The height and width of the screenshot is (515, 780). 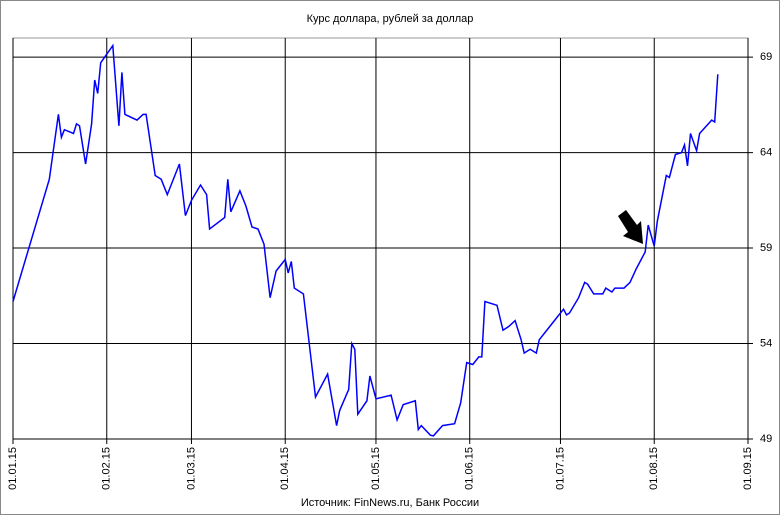 What do you see at coordinates (766, 57) in the screenshot?
I see `y-tick-label: 69` at bounding box center [766, 57].